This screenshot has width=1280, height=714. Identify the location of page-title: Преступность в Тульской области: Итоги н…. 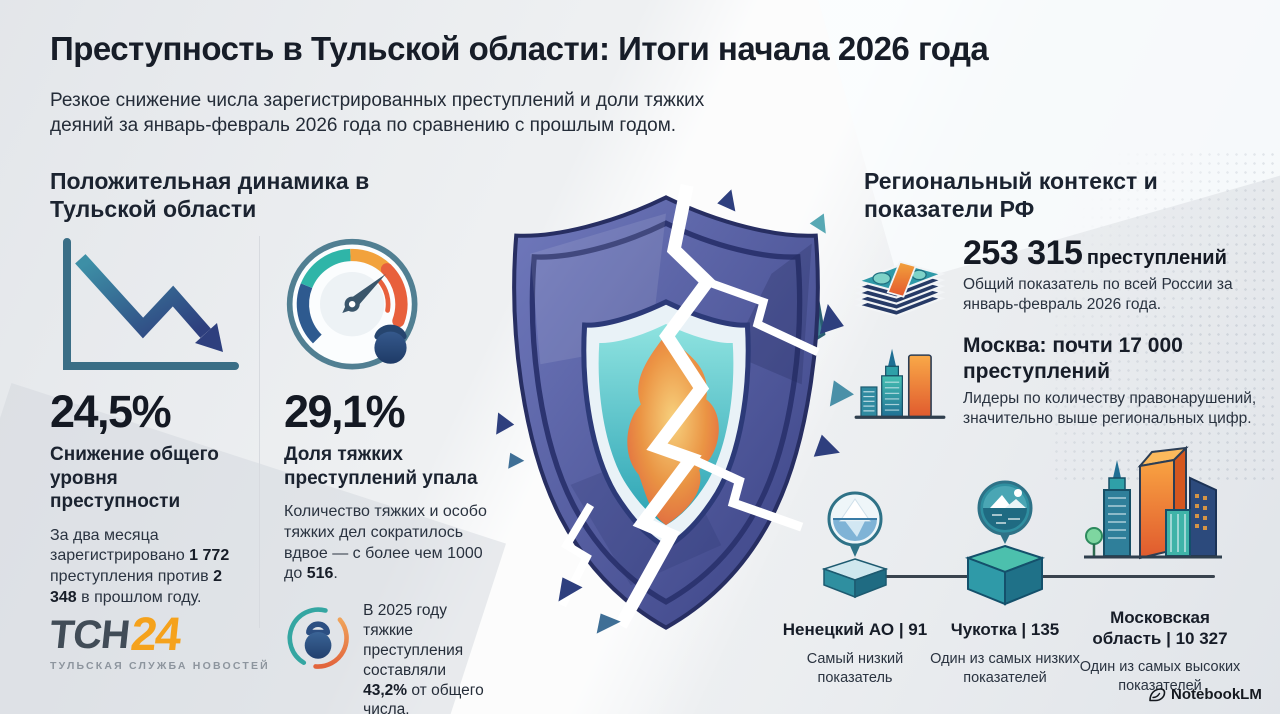
(519, 48).